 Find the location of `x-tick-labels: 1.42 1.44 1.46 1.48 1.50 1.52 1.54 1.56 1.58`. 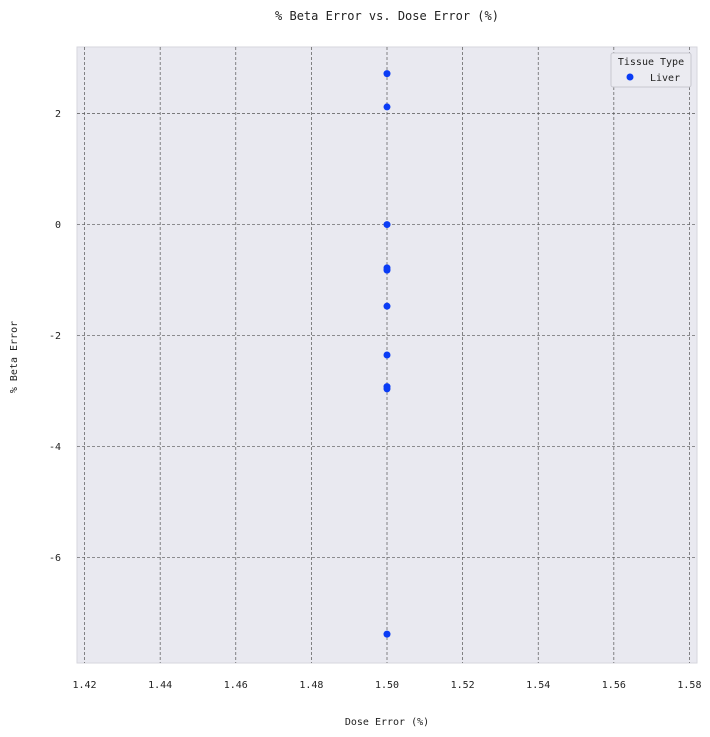

x-tick-labels: 1.42 1.44 1.46 1.48 1.50 1.52 1.54 1.56 1.58 is located at coordinates (387, 685).